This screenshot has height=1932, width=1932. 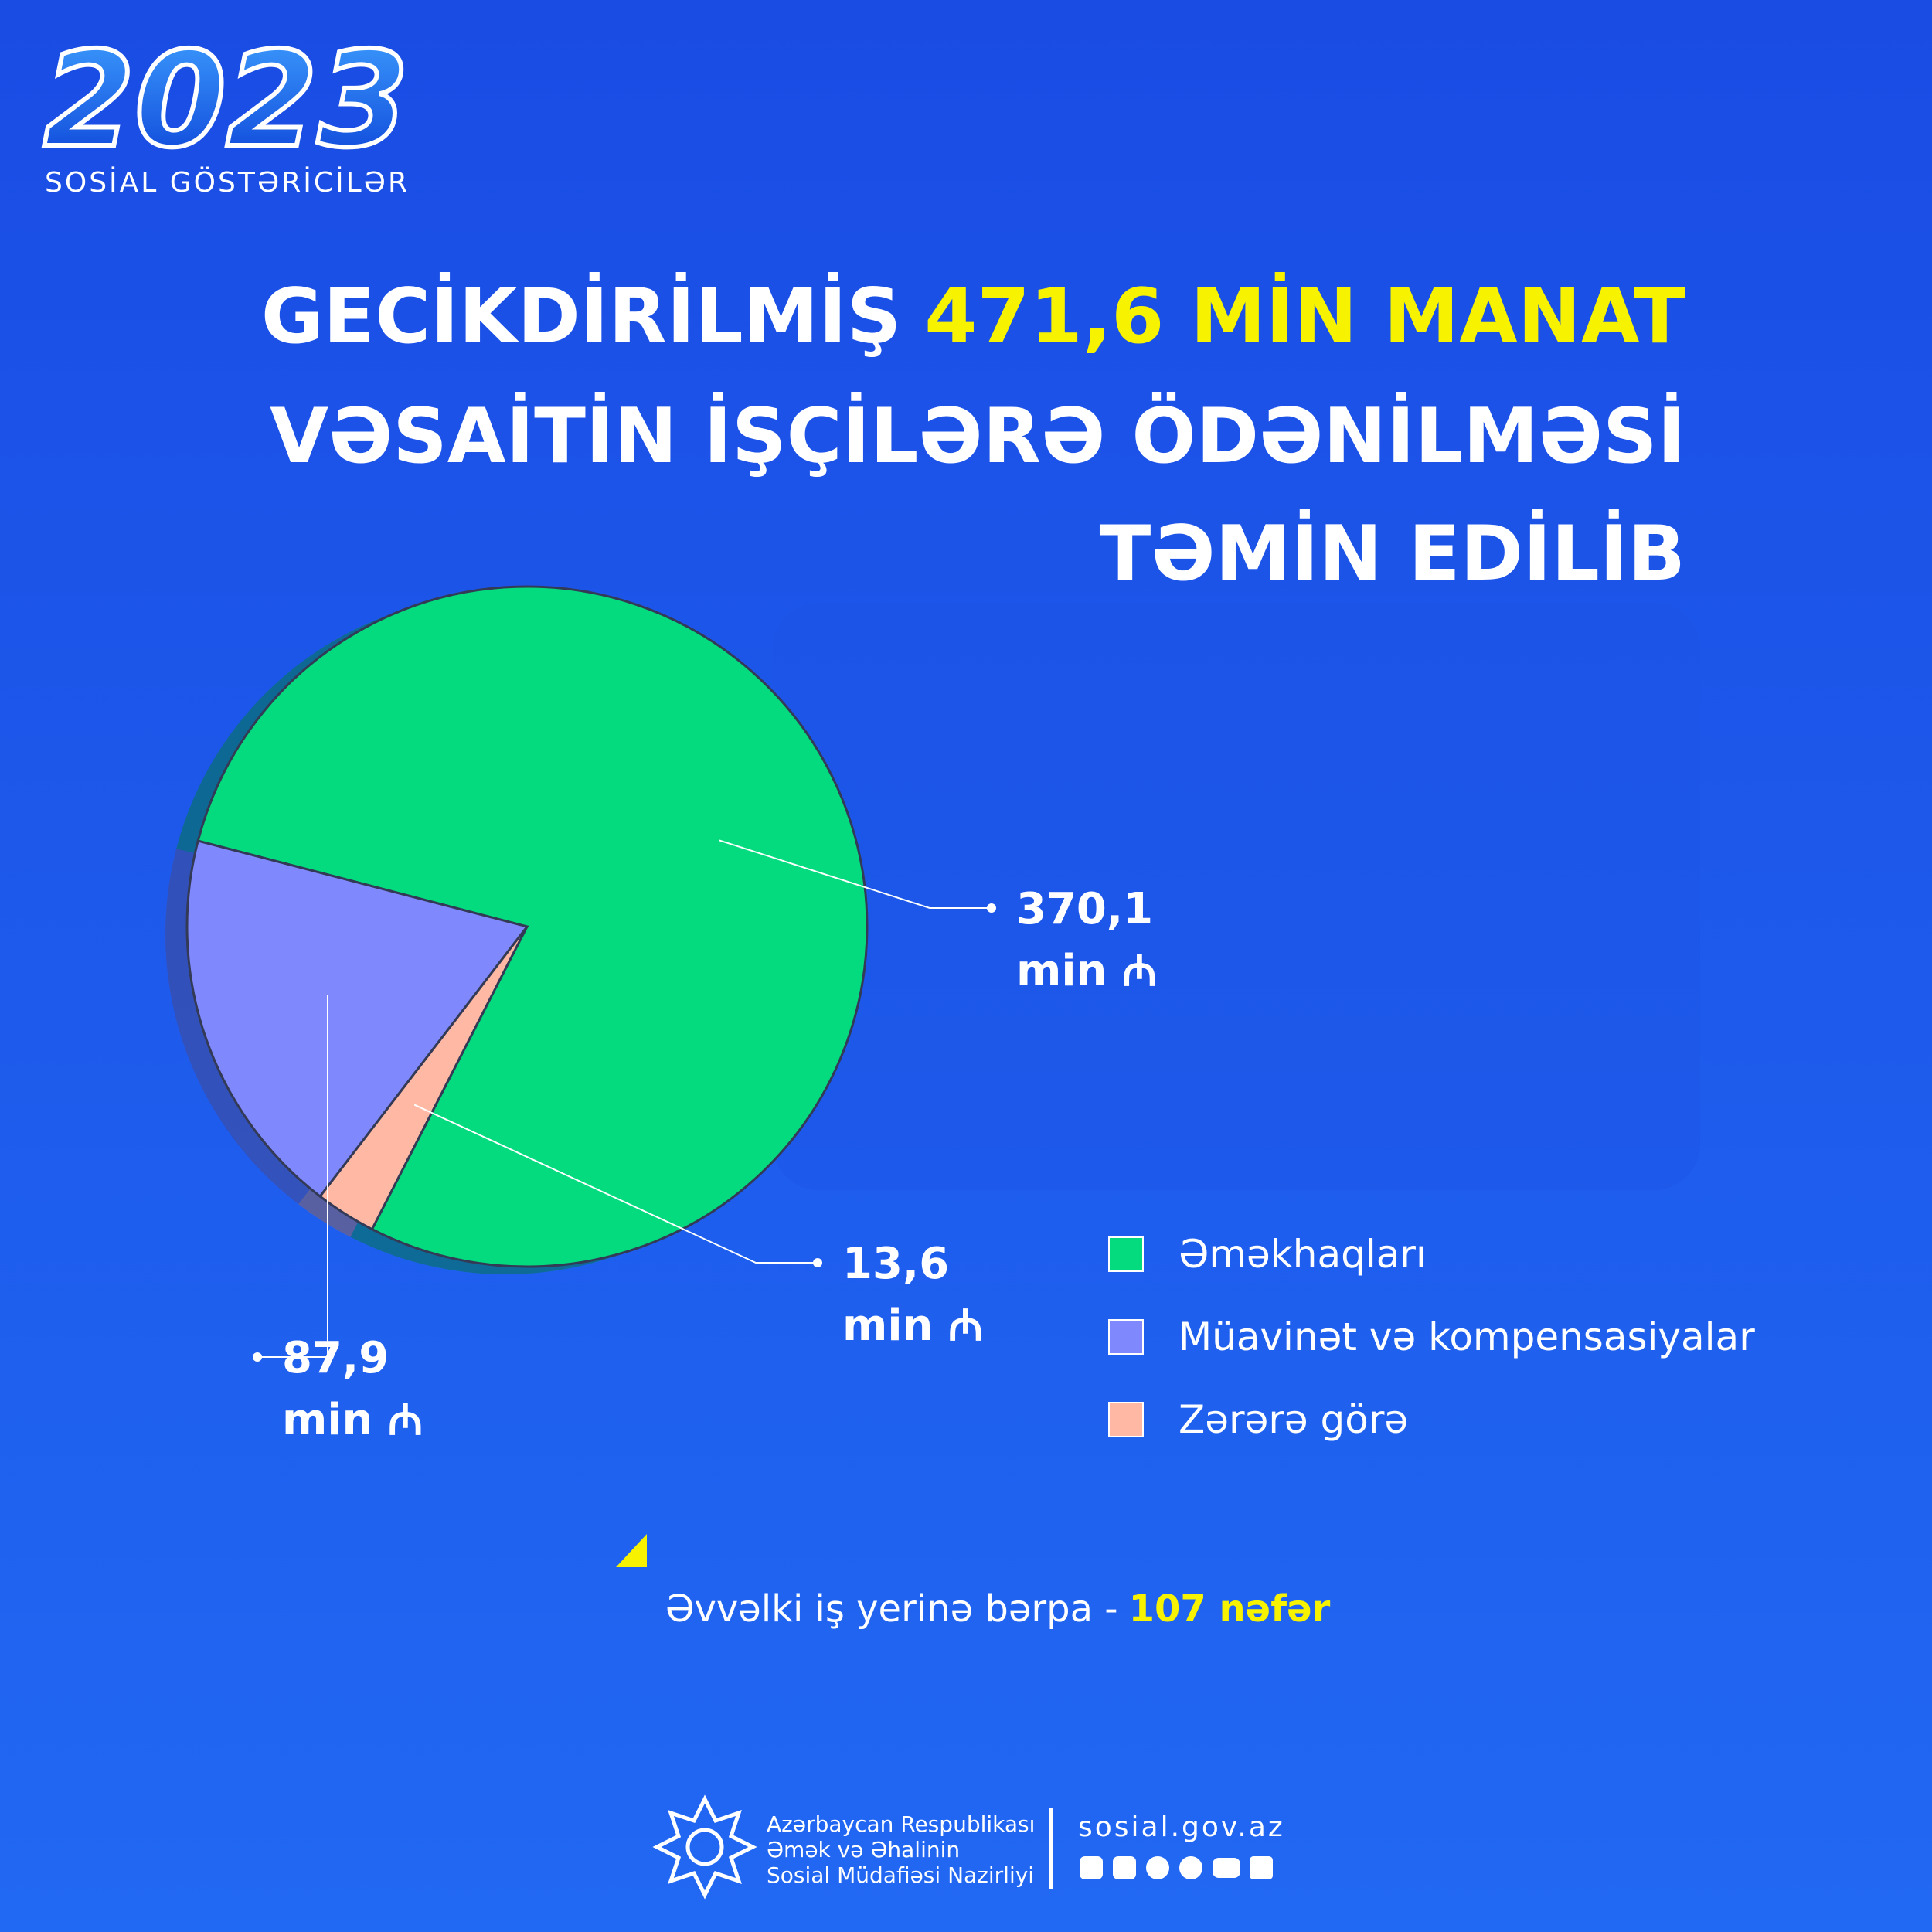 I want to click on decor-card, so click(x=1236, y=897).